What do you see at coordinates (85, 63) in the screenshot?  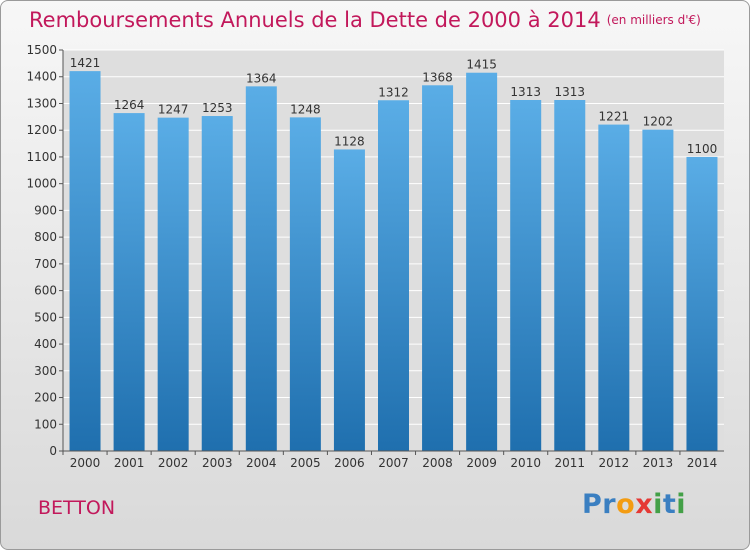 I see `bar-value-label: 1421` at bounding box center [85, 63].